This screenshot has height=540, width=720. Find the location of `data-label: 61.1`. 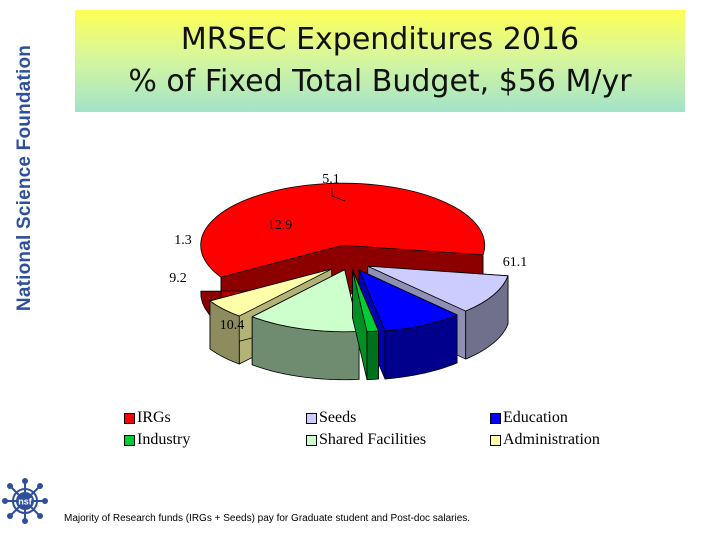

data-label: 61.1 is located at coordinates (515, 262).